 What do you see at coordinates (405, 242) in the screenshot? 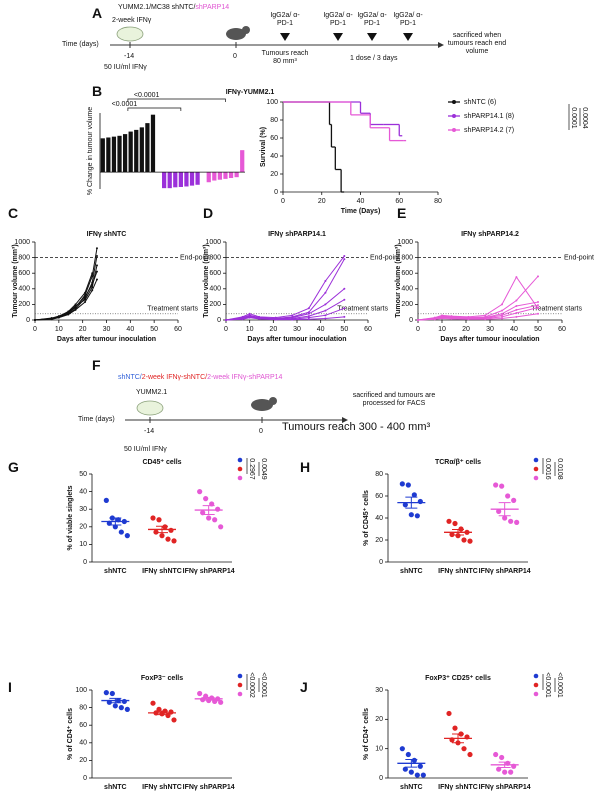
I see `y-tick-label: 1000` at bounding box center [405, 242].